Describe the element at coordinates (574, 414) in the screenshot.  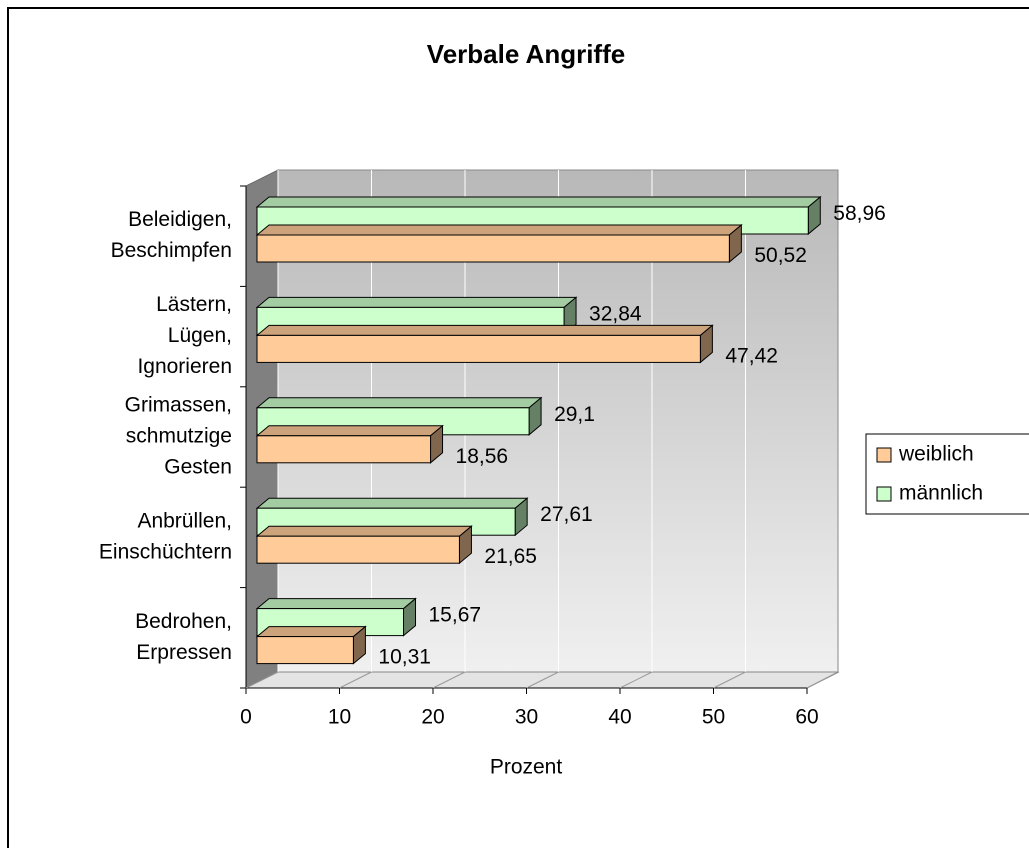
I see `data-label: 29,1` at that location.